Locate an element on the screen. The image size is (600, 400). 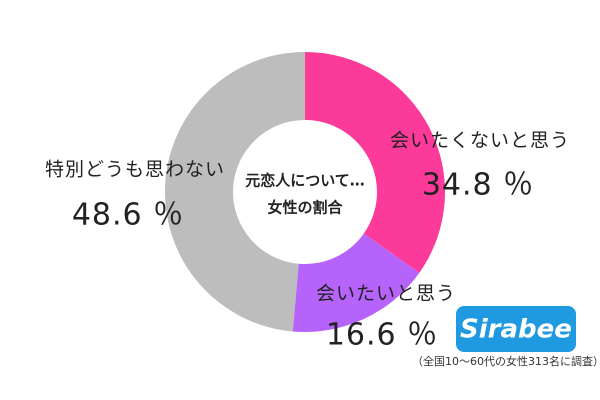
source-note: （全国10〜60代の女性313名に調査） is located at coordinates (506, 361).